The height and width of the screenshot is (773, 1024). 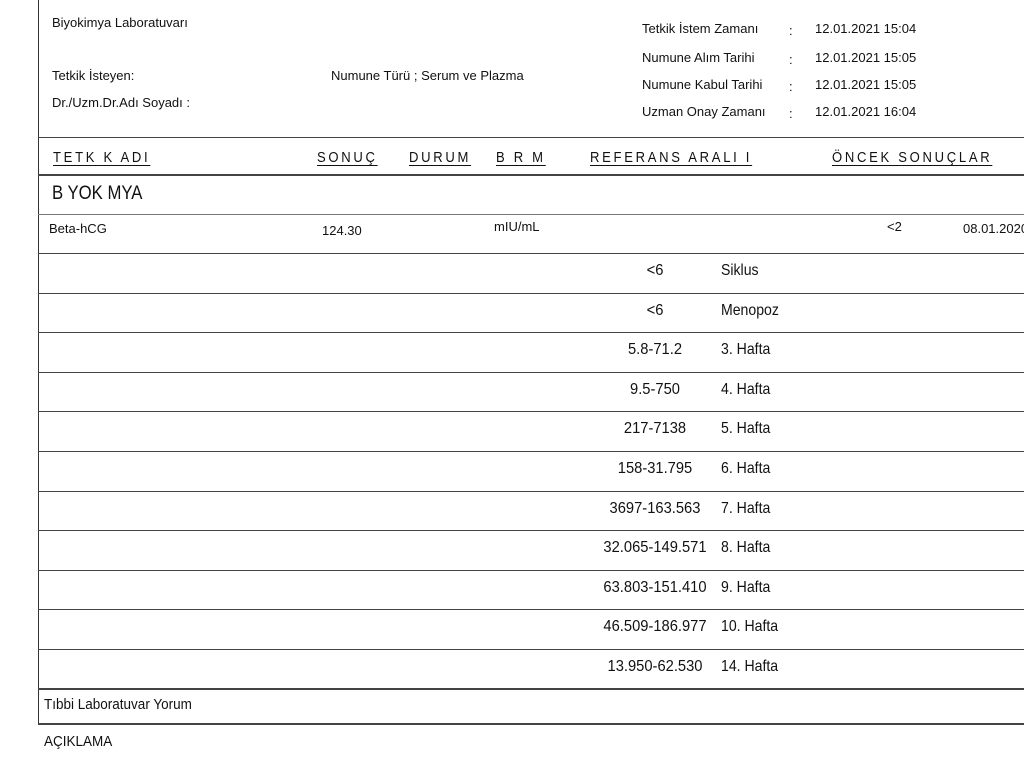 I want to click on time-label: Numune Alım Tarihi, so click(x=698, y=57).